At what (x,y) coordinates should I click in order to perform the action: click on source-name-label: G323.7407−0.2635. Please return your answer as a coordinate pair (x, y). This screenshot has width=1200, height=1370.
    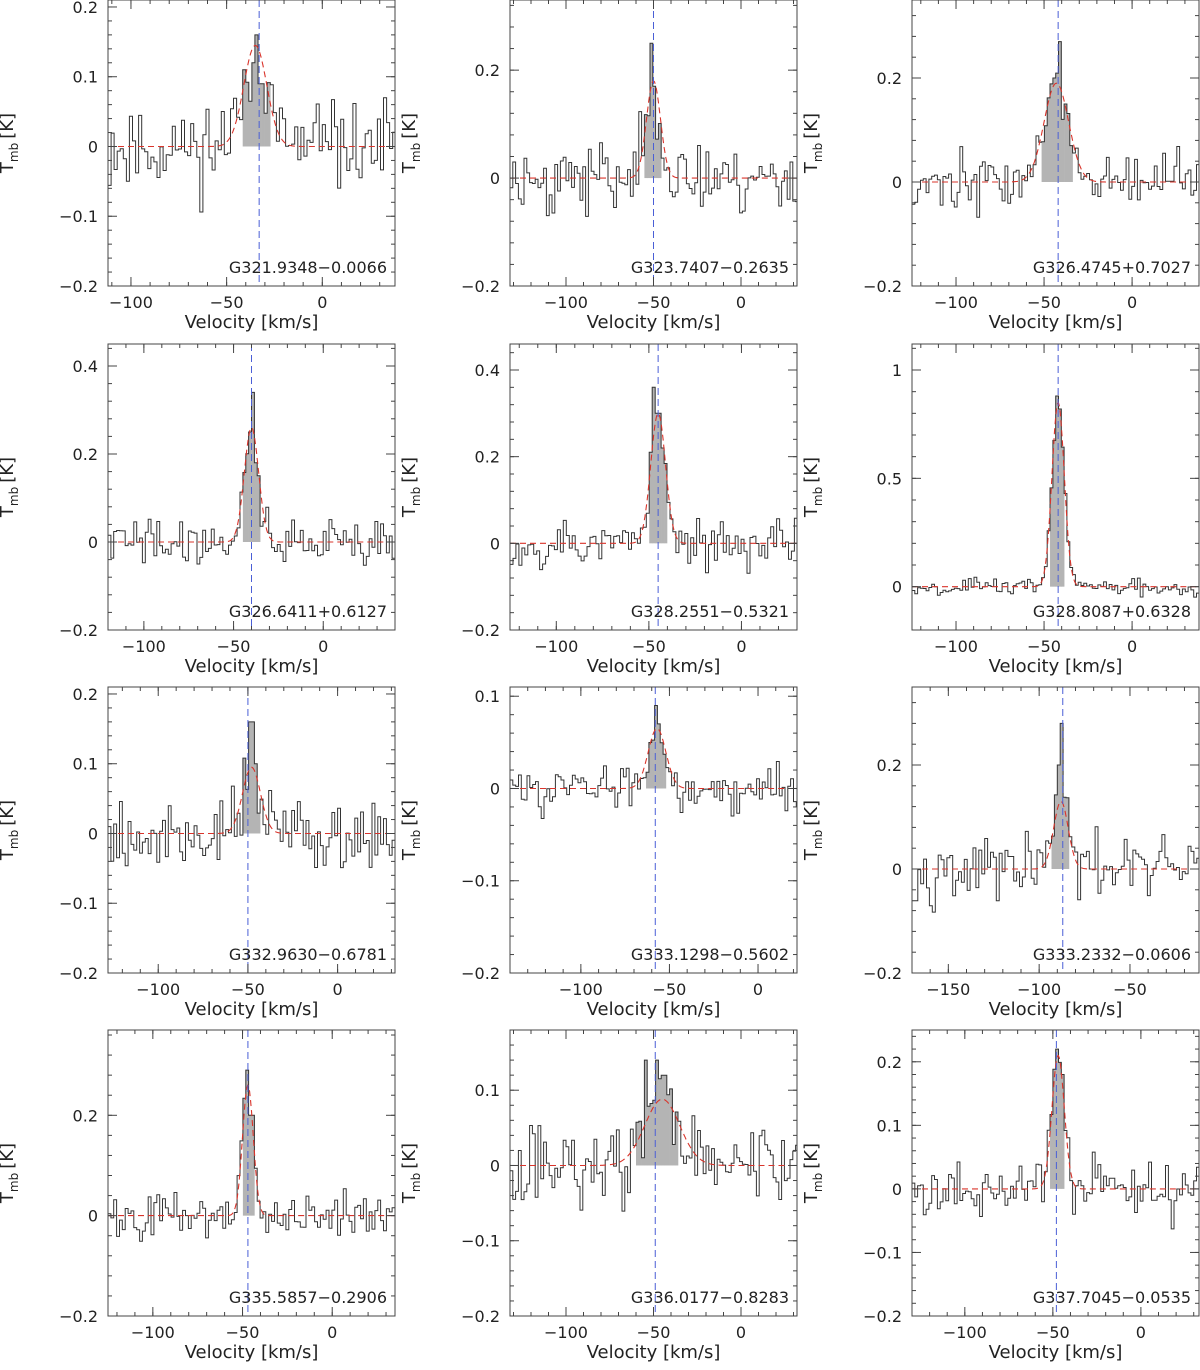
    Looking at the image, I should click on (710, 267).